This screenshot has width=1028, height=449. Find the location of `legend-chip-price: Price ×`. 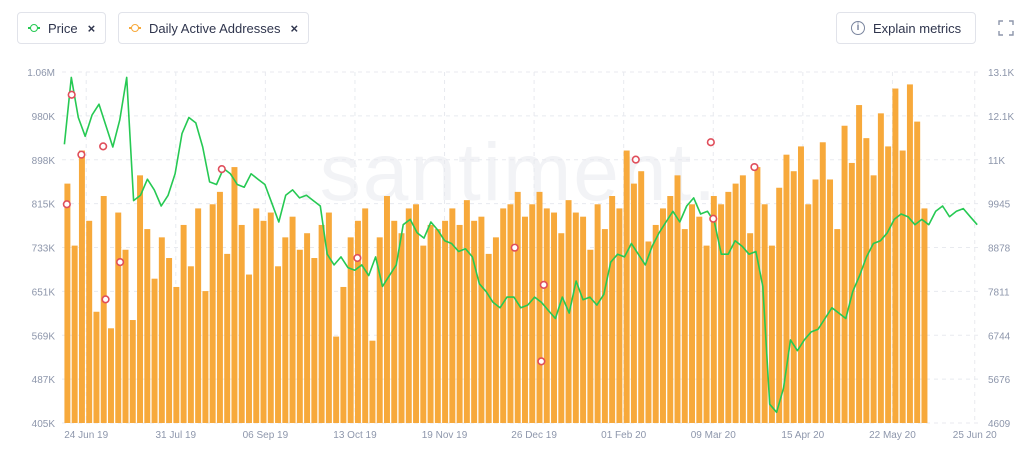

legend-chip-price: Price × is located at coordinates (62, 28).